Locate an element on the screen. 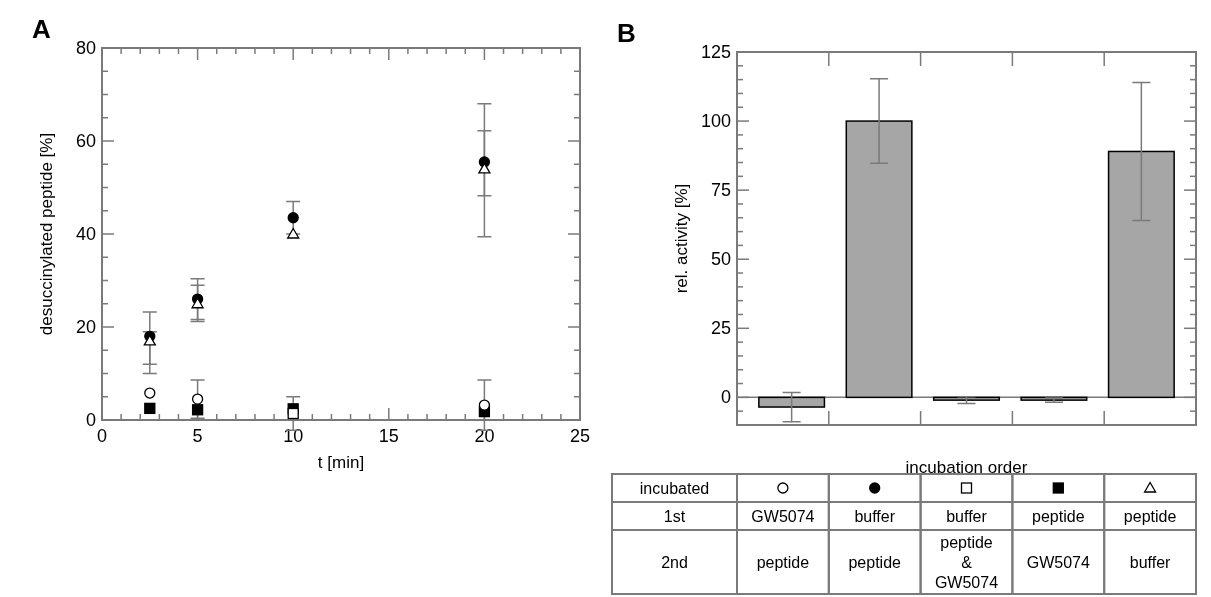 The height and width of the screenshot is (597, 1211). x-axis-title: t [min] is located at coordinates (341, 462).